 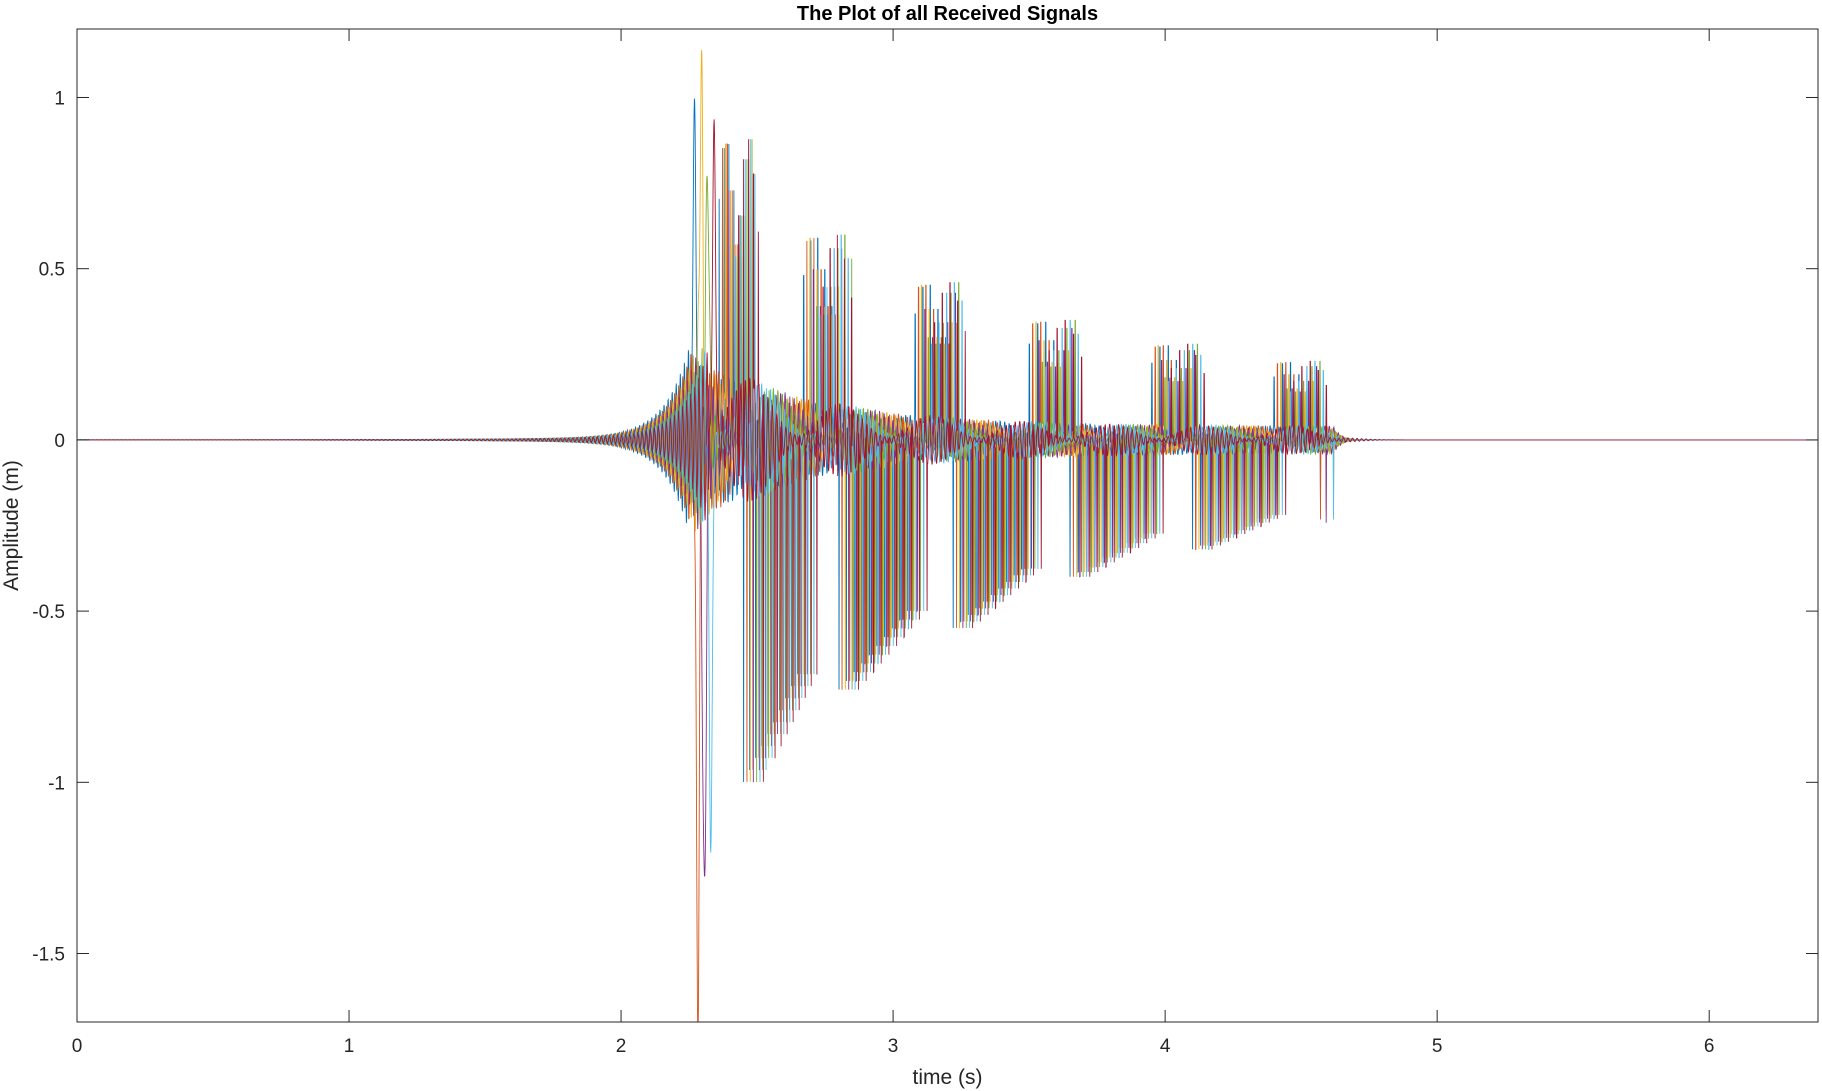 What do you see at coordinates (56, 783) in the screenshot?
I see `y-tick-label: -1` at bounding box center [56, 783].